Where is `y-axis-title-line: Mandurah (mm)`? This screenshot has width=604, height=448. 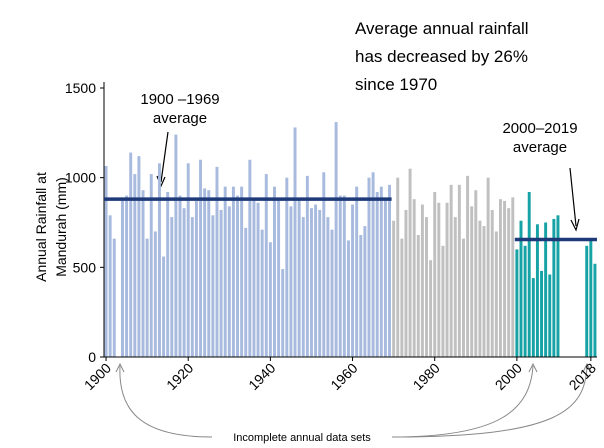
y-axis-title-line: Mandurah (mm) is located at coordinates (61, 227).